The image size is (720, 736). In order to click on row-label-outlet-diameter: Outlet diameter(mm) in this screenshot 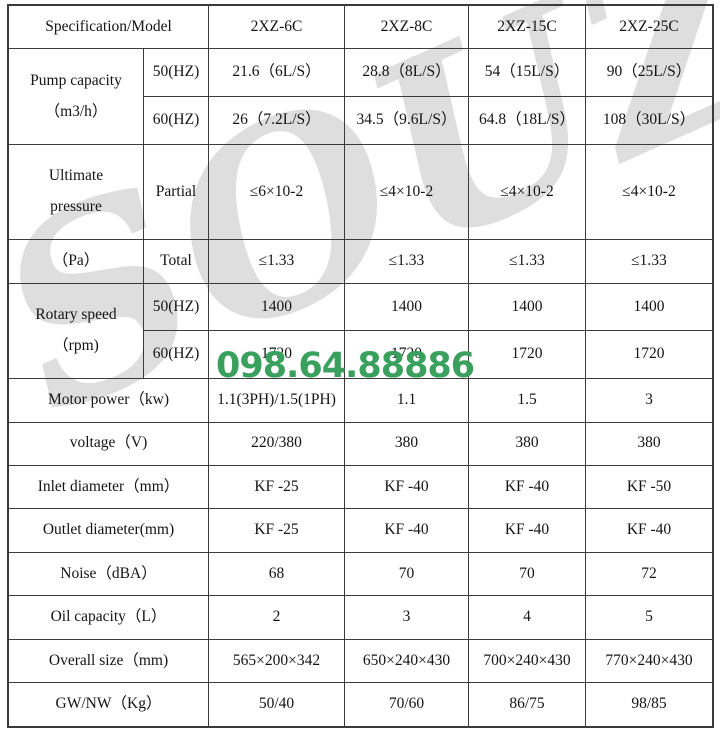, I will do `click(108, 530)`.